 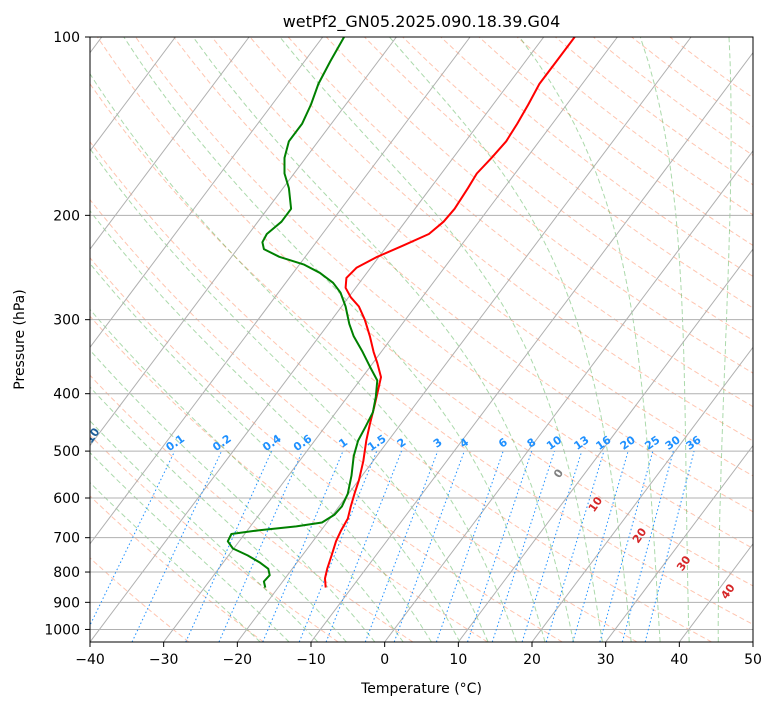 I want to click on mixing-ratio-label: 6, so click(x=503, y=442).